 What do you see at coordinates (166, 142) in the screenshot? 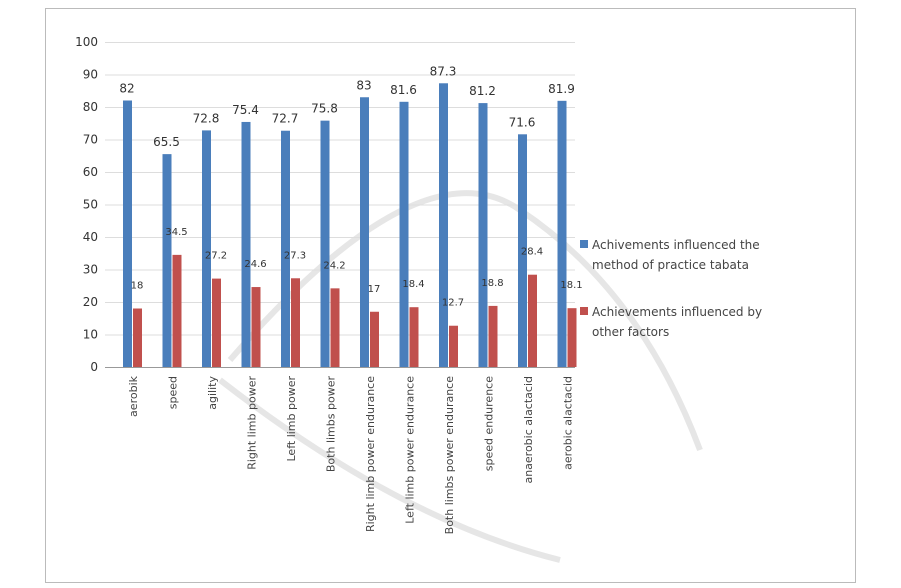
I see `data-label-series-0: 65.5` at bounding box center [166, 142].